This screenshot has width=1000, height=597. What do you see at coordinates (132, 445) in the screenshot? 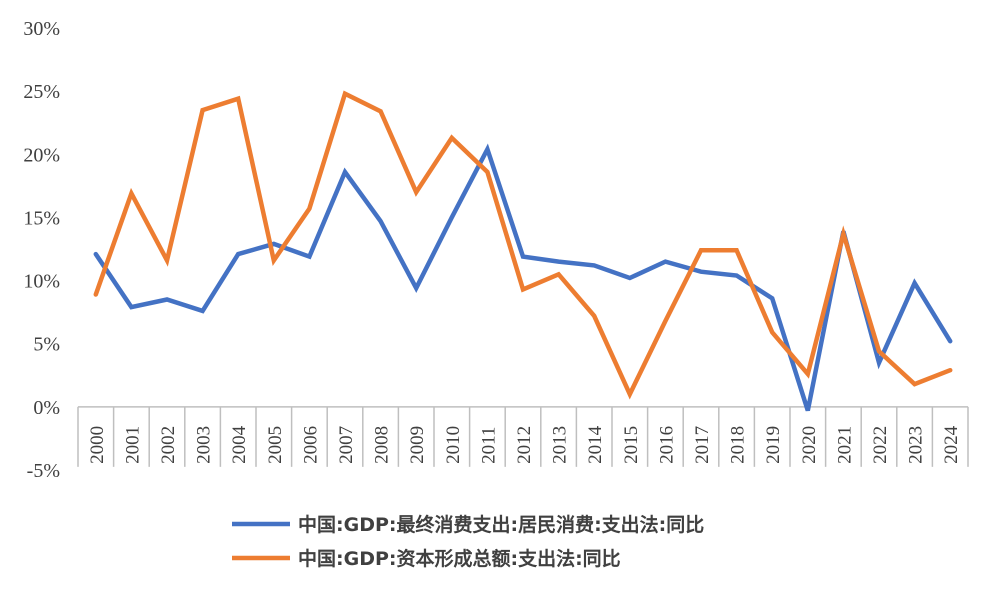
I see `x-tick-label: 2001` at bounding box center [132, 445].